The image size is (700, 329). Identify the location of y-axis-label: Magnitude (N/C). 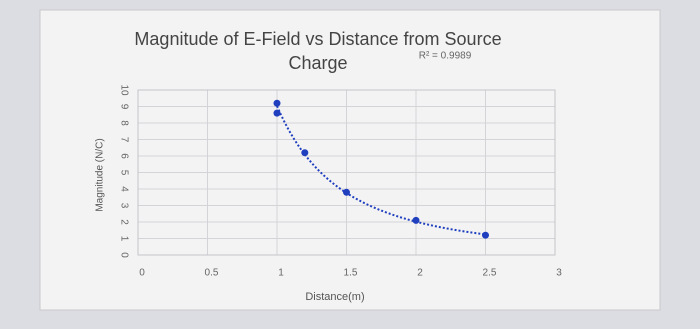
(100, 174).